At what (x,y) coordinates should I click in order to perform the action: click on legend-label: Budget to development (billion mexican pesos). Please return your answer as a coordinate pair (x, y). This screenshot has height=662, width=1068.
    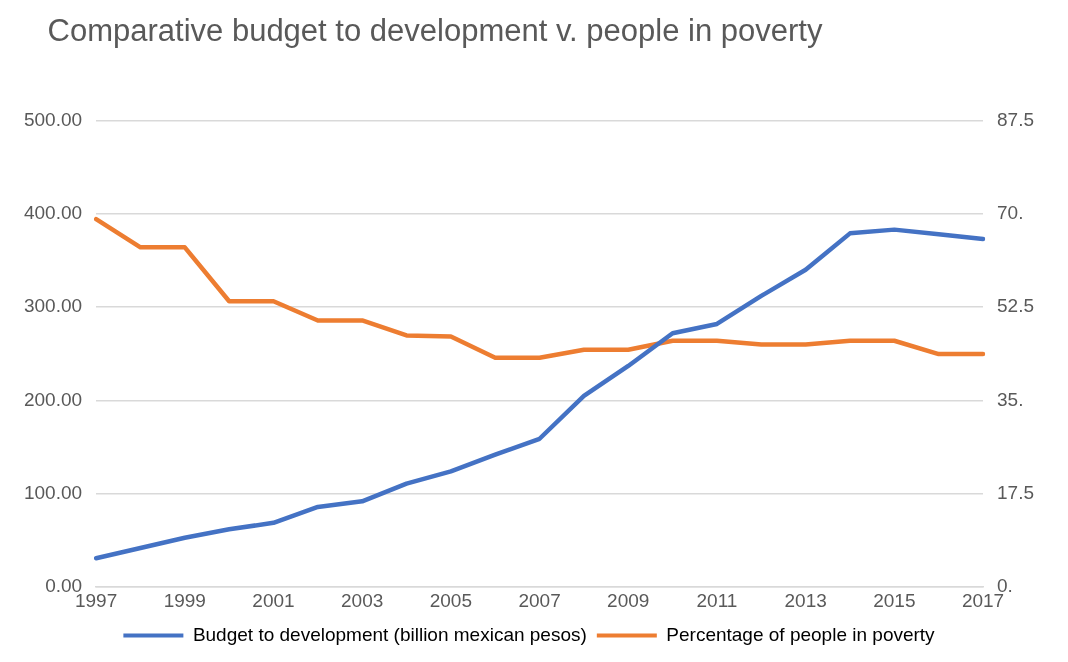
    Looking at the image, I should click on (389, 634).